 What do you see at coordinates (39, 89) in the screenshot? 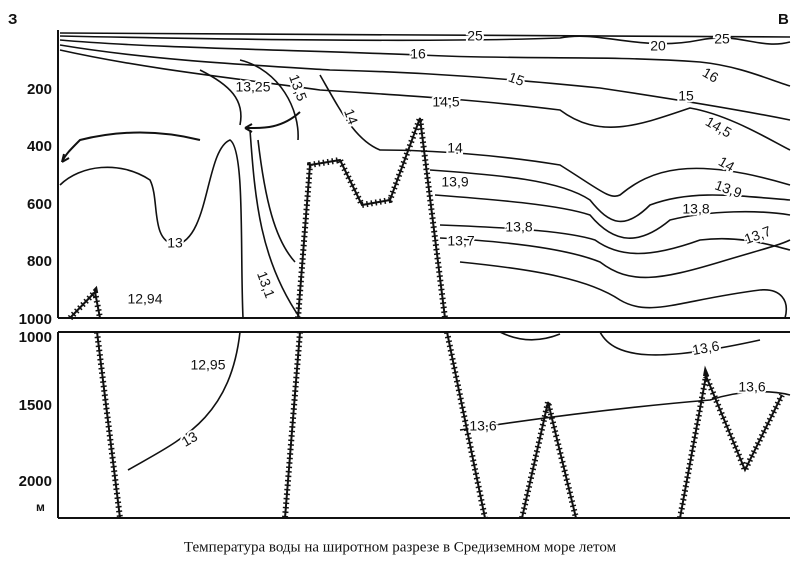
I see `depth-label: 200` at bounding box center [39, 89].